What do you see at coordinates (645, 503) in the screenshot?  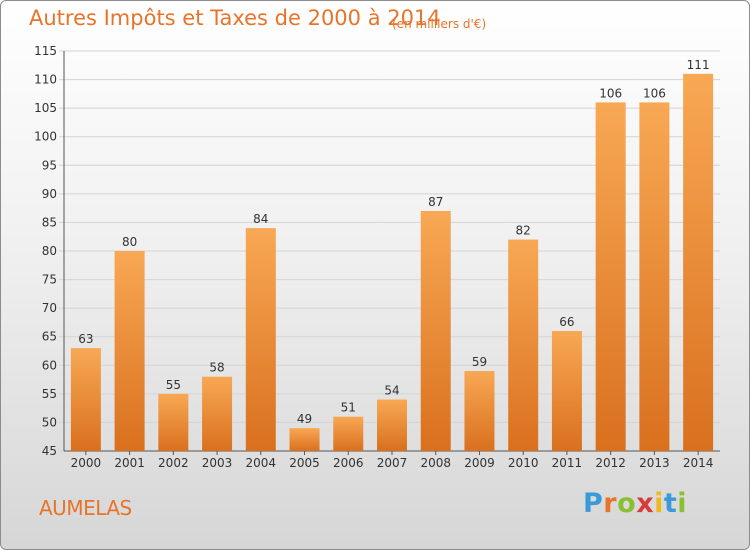 I see `logo-letter: x` at bounding box center [645, 503].